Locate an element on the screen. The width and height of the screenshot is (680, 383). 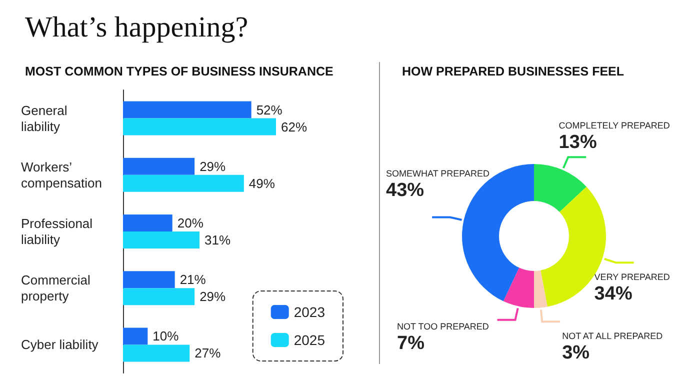
chart-title: What’s happening? is located at coordinates (136, 28).